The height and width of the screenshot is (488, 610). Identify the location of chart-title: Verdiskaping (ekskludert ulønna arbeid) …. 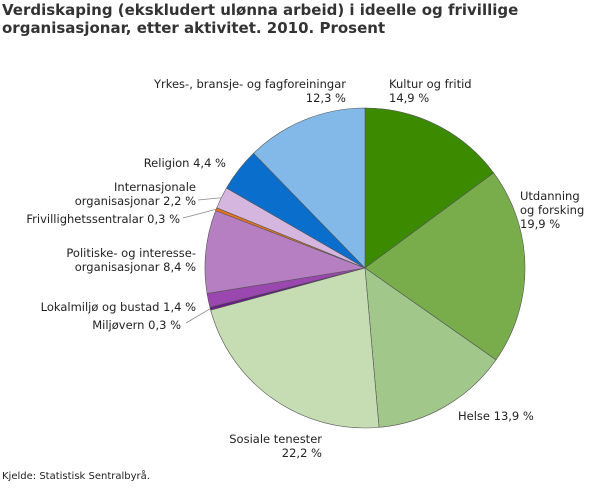
(260, 19).